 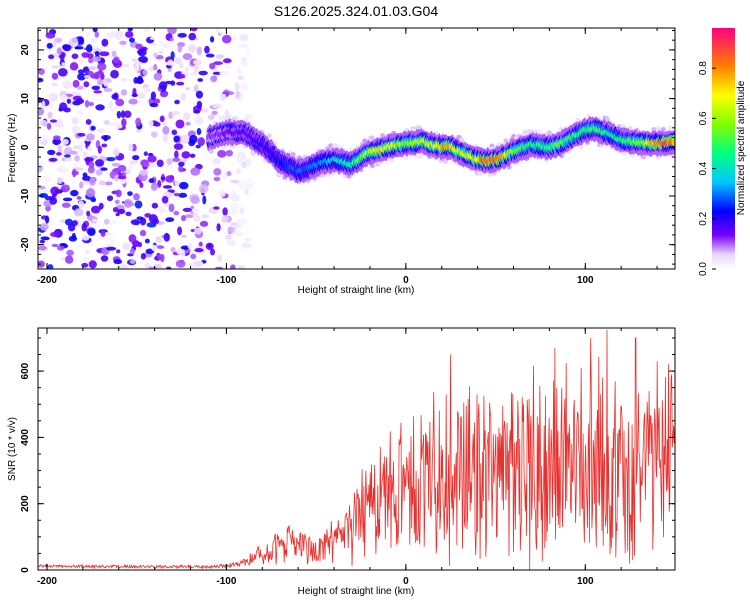 What do you see at coordinates (25, 570) in the screenshot?
I see `y-tick-label: 0` at bounding box center [25, 570].